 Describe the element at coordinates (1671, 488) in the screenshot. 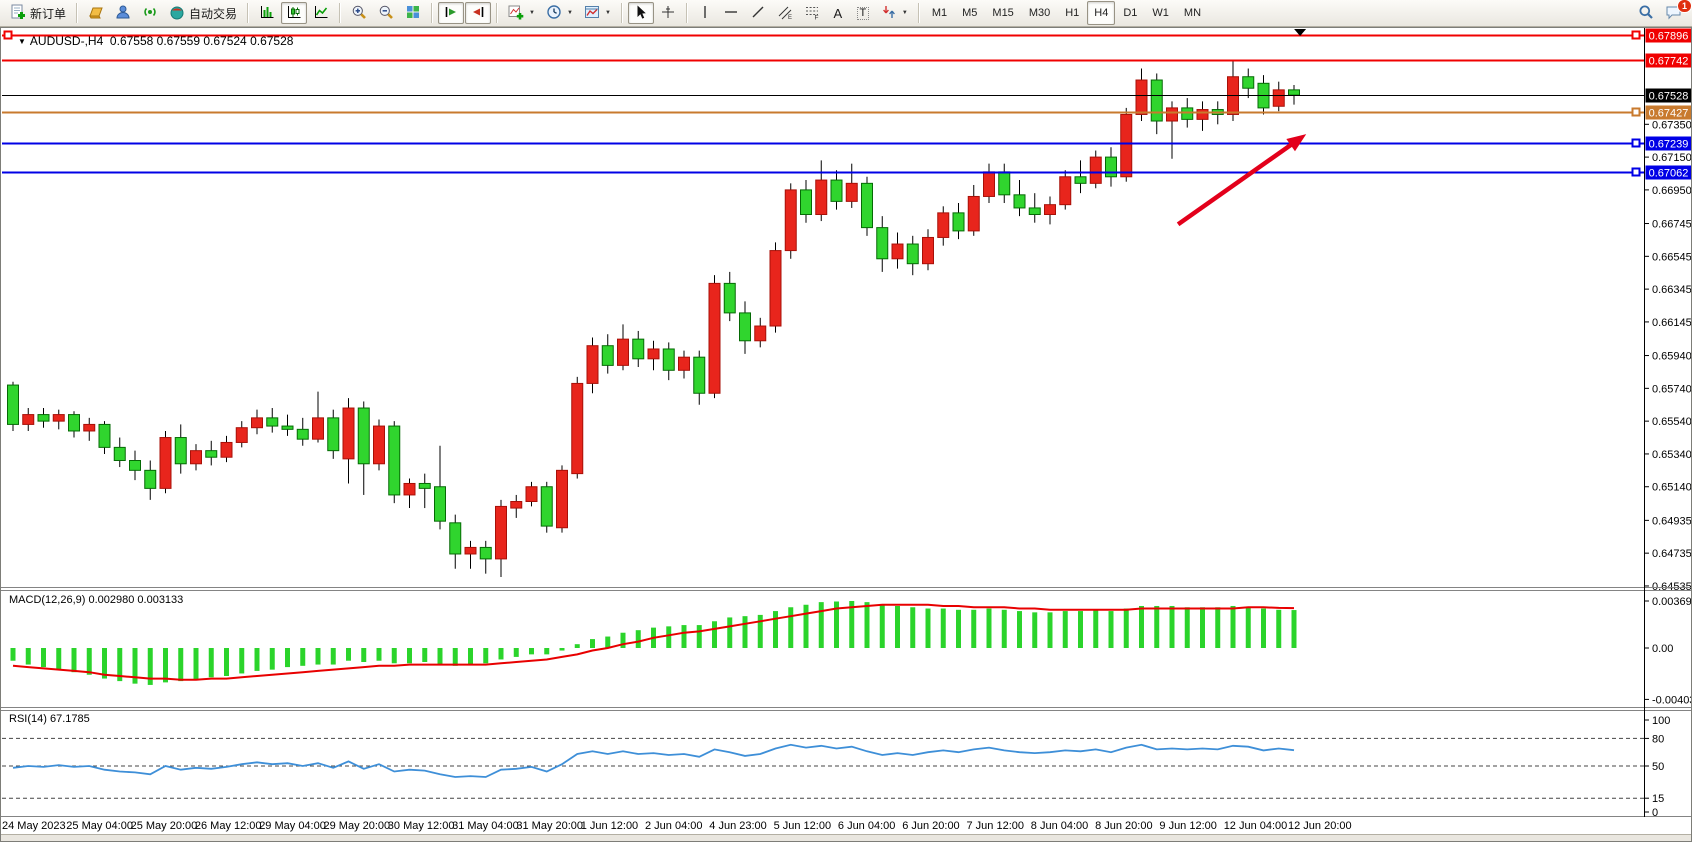

I see `svg-text: 0.65140` at that location.